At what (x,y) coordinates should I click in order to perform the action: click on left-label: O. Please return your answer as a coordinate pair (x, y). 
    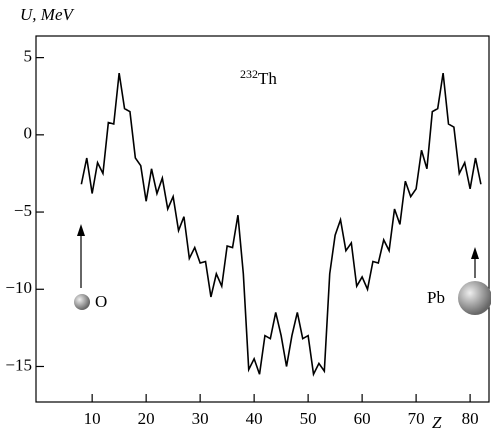
    Looking at the image, I should click on (101, 301).